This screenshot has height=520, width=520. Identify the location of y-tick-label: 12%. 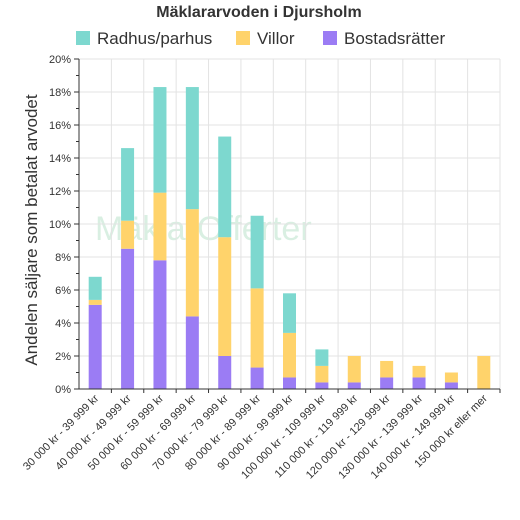
(60, 192).